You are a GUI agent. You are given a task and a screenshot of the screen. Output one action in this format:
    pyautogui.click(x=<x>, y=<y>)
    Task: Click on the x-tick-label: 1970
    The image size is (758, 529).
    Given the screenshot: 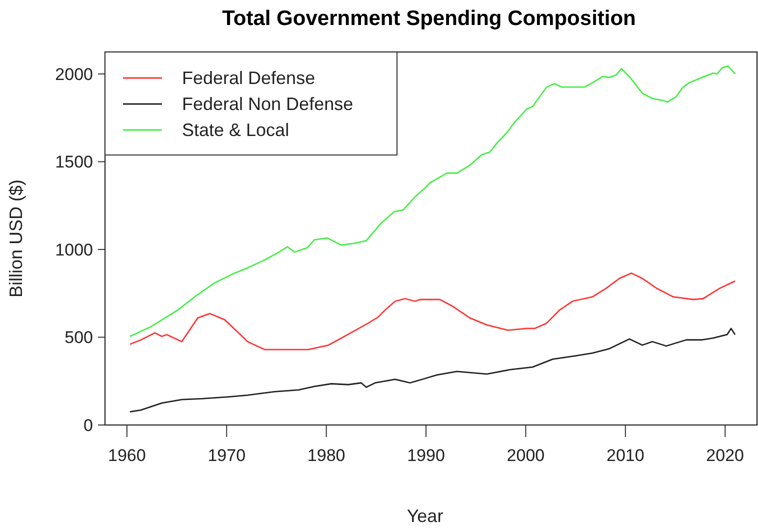 What is the action you would take?
    pyautogui.click(x=227, y=455)
    